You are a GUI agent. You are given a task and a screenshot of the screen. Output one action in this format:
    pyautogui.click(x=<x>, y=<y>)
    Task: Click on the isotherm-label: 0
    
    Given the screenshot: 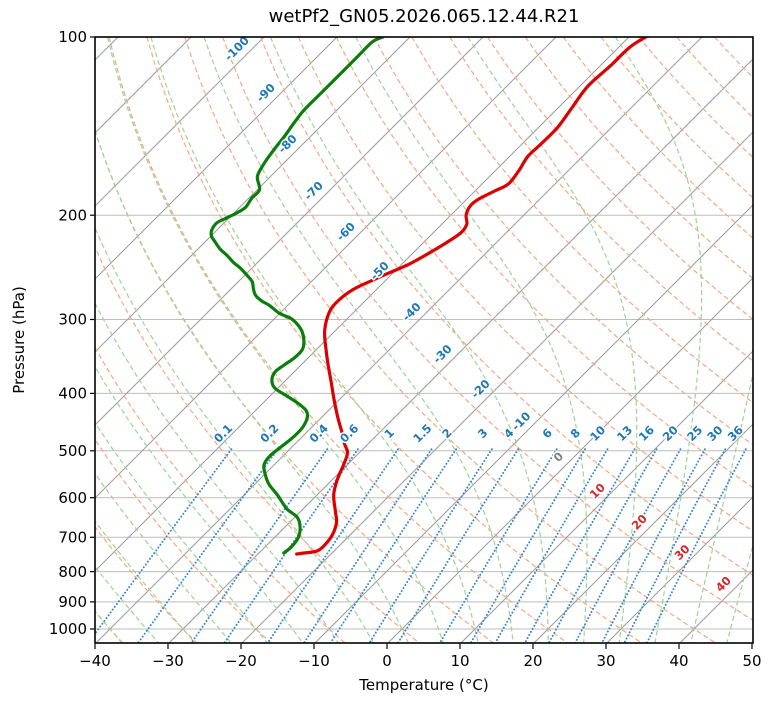 What is the action you would take?
    pyautogui.click(x=559, y=457)
    